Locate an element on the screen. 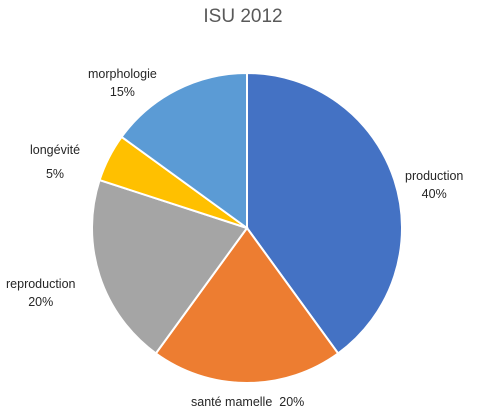 The height and width of the screenshot is (420, 486). label-sante-mamelle-value: 20% is located at coordinates (292, 402).